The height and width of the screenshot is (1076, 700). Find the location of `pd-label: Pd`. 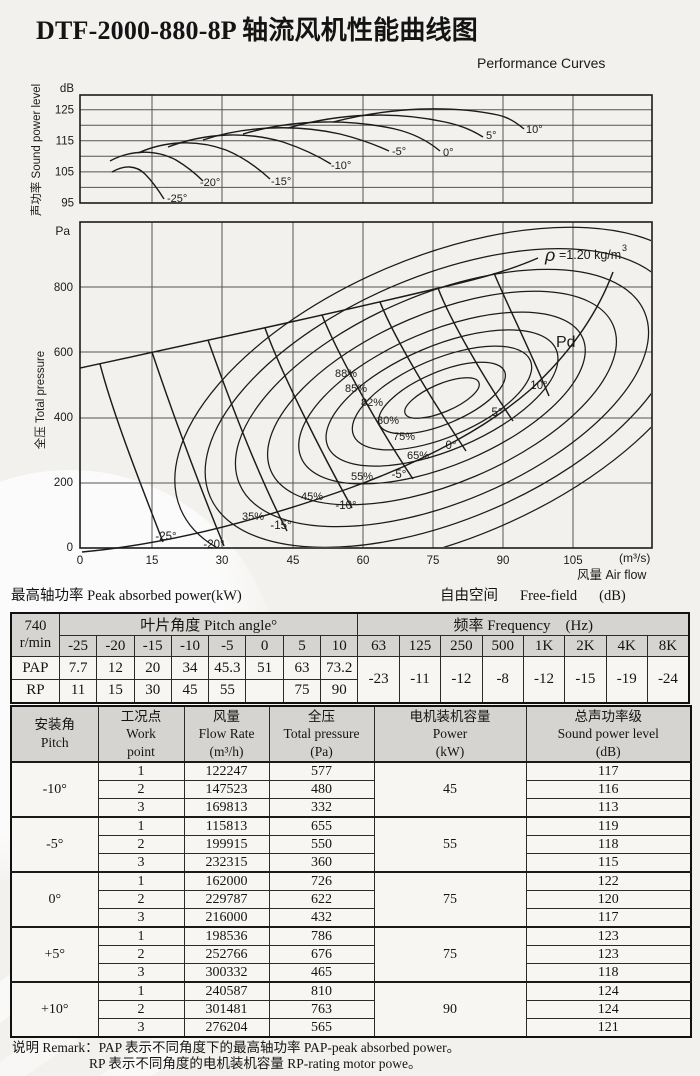

pd-label: Pd is located at coordinates (566, 342).